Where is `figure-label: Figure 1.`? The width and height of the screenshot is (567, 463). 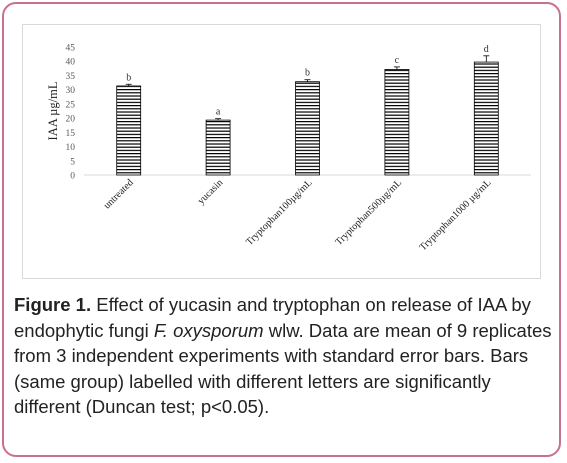
figure-label: Figure 1. is located at coordinates (53, 304).